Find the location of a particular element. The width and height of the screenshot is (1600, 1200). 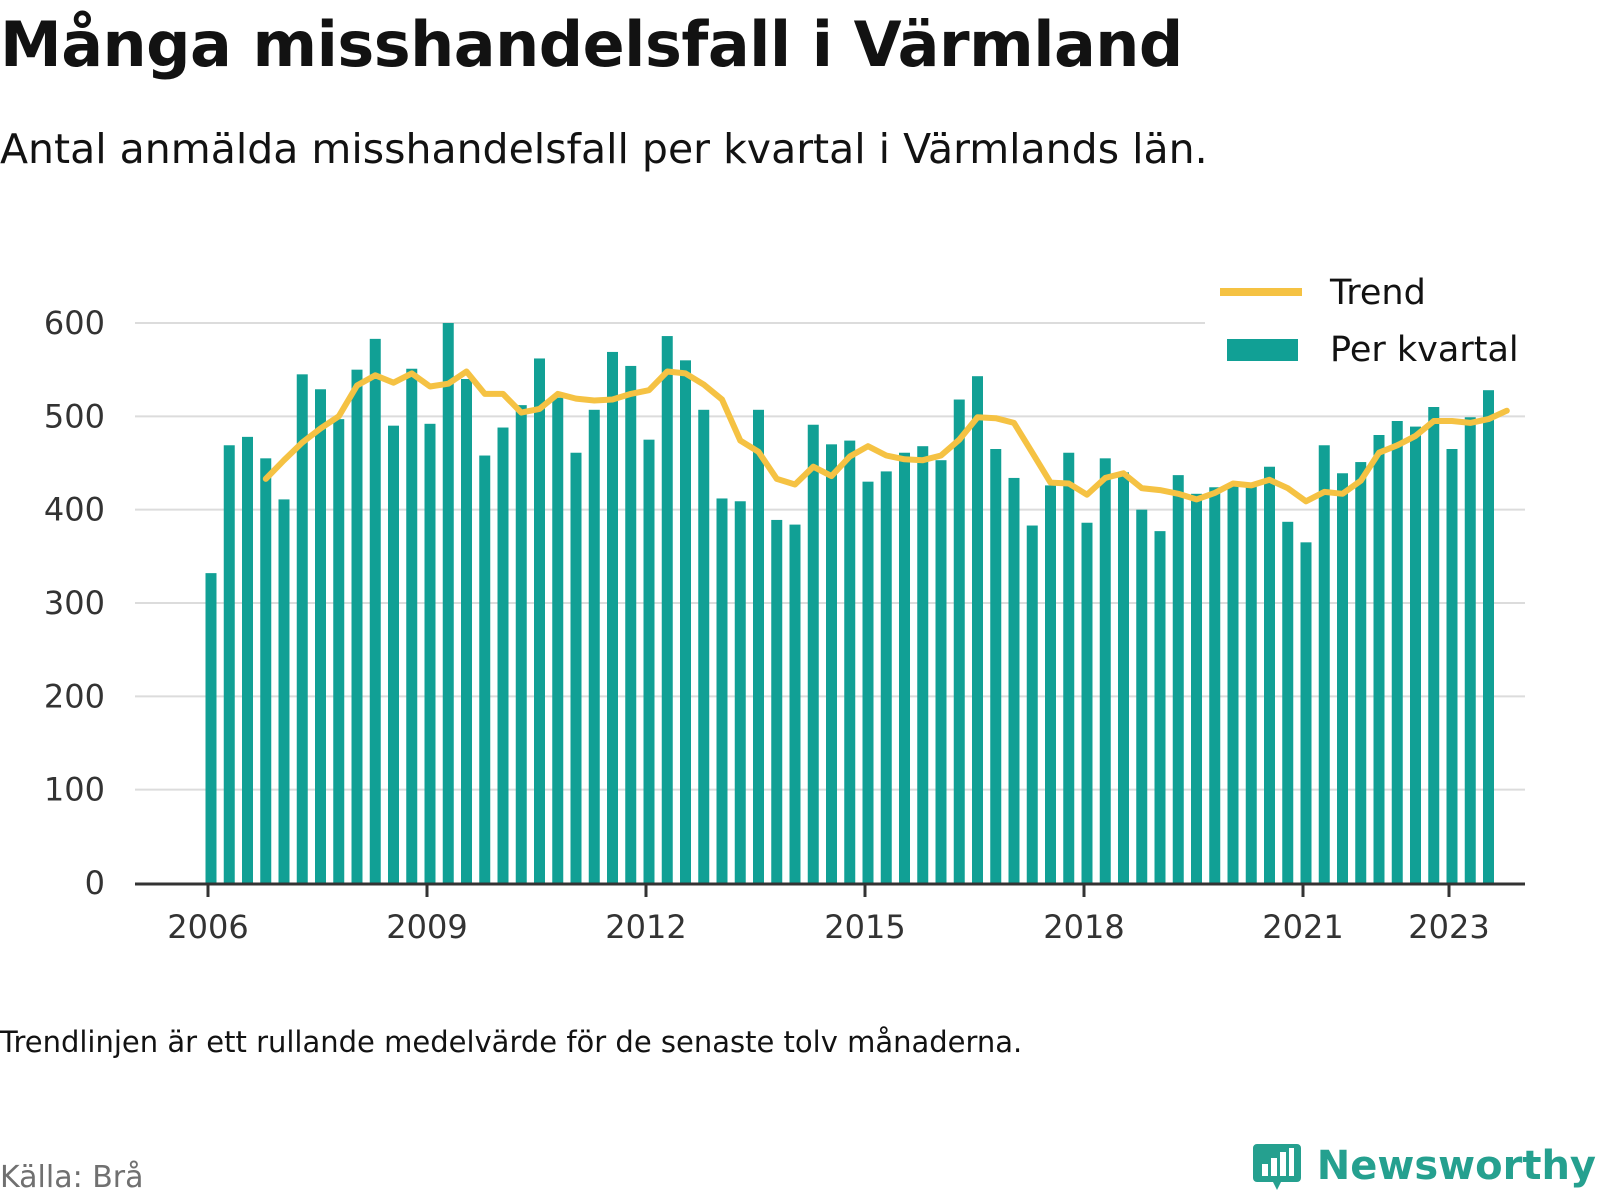

bar-2023Q2 is located at coordinates (1470, 650).